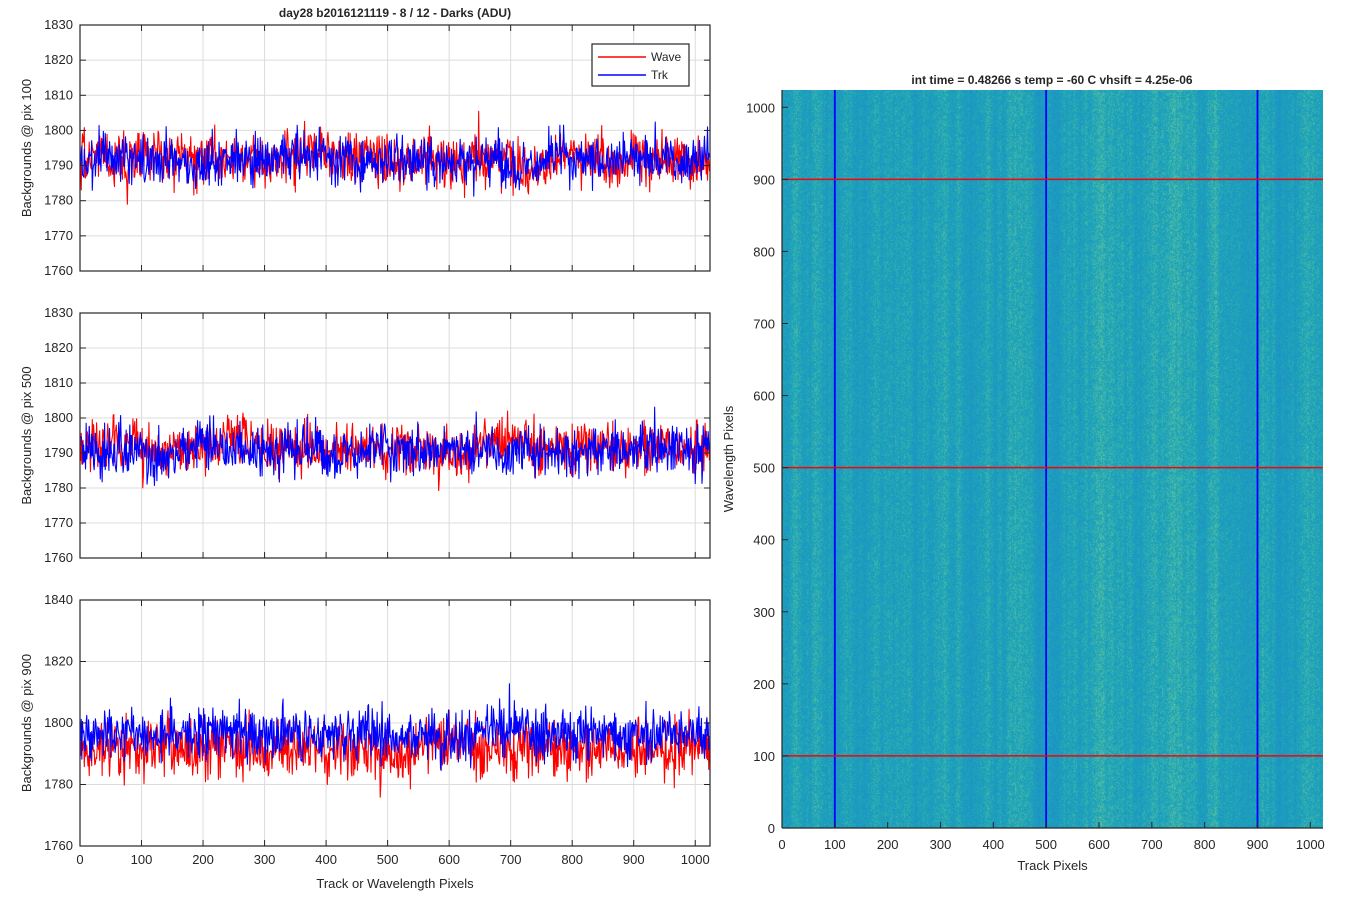  Describe the element at coordinates (26, 148) in the screenshot. I see `y-axis-label: Backgrounds @ pix 100` at that location.